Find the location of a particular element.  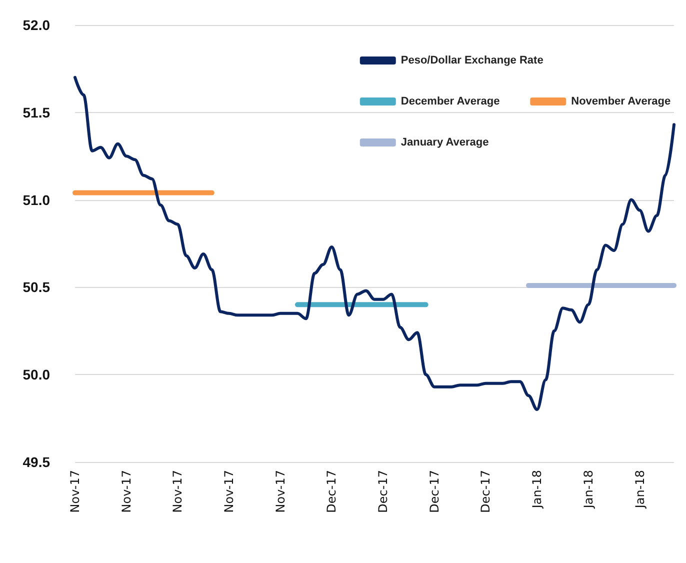

y-tick-label: 51.5 is located at coordinates (36, 112).